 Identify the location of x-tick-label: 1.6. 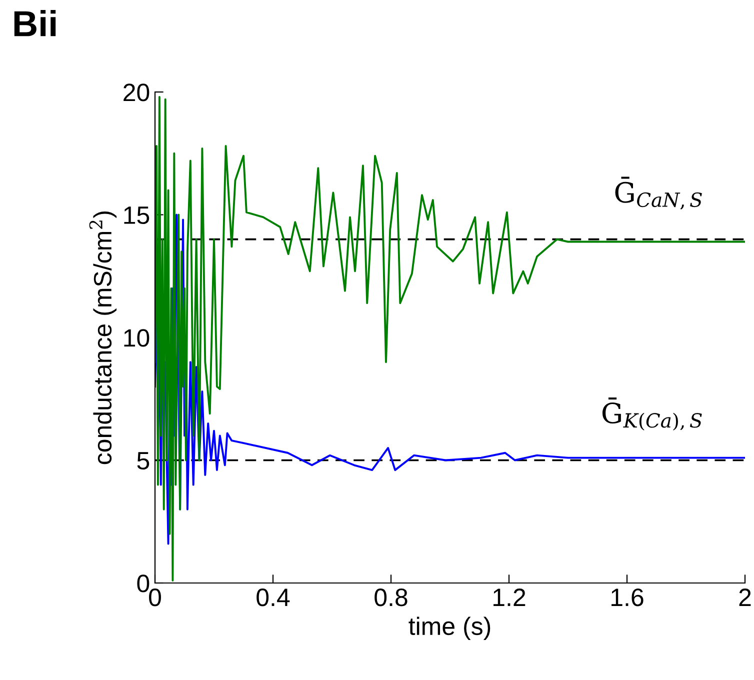
(628, 597).